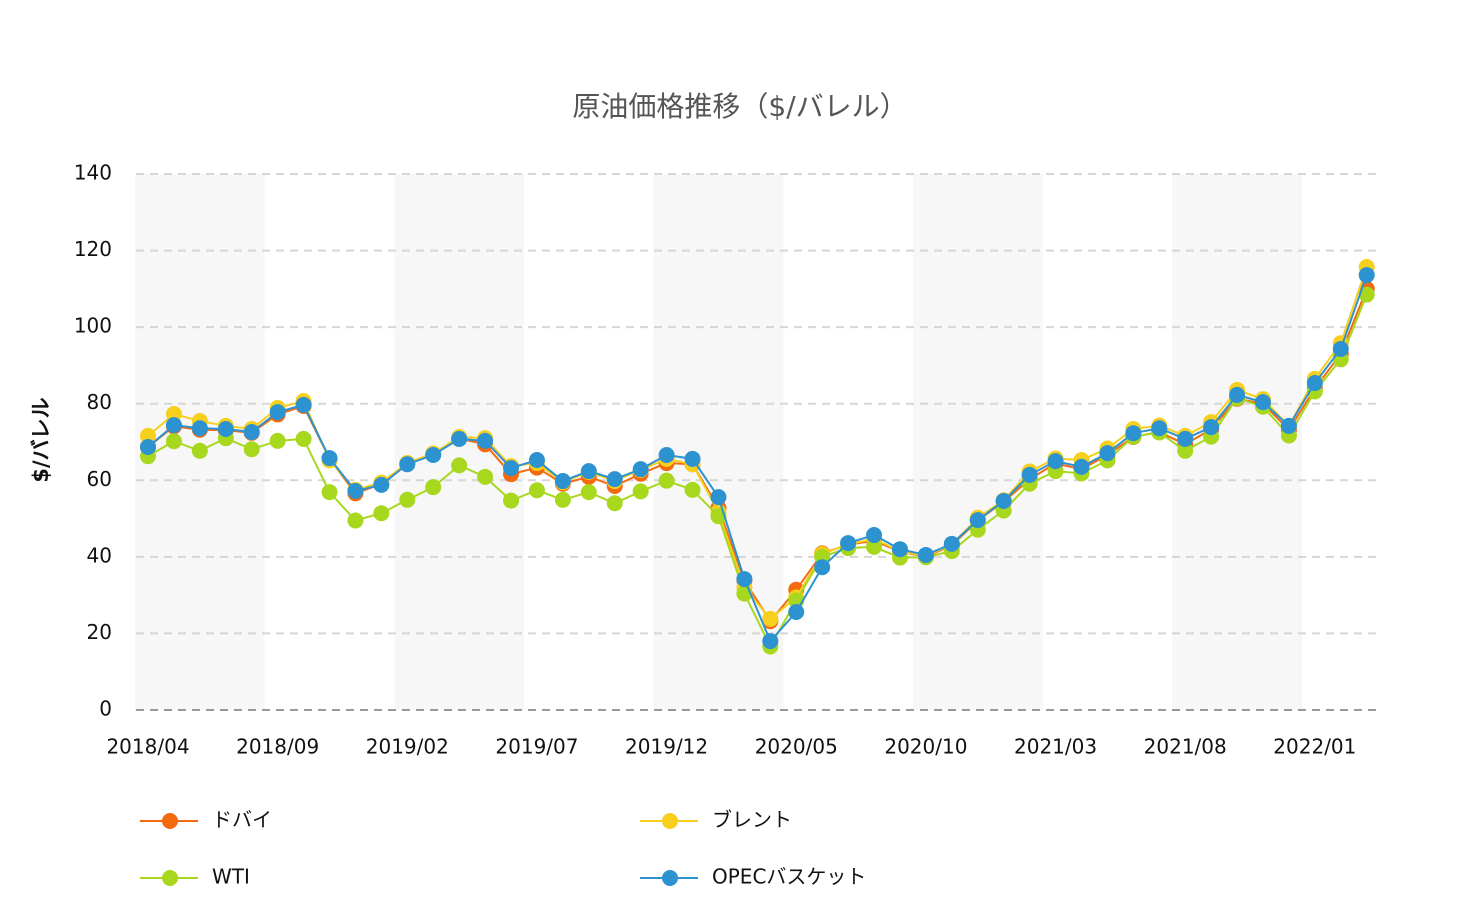 The height and width of the screenshot is (913, 1467). Describe the element at coordinates (99, 402) in the screenshot. I see `y-tick-label: 80` at that location.